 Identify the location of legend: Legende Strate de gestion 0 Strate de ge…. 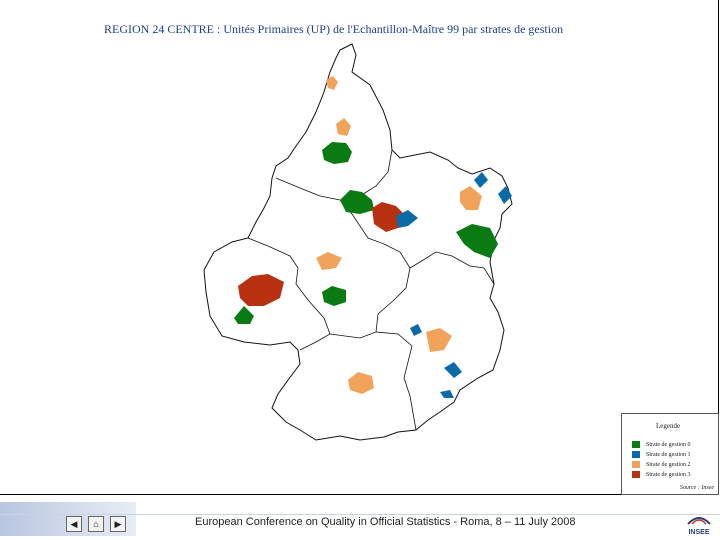
(670, 454).